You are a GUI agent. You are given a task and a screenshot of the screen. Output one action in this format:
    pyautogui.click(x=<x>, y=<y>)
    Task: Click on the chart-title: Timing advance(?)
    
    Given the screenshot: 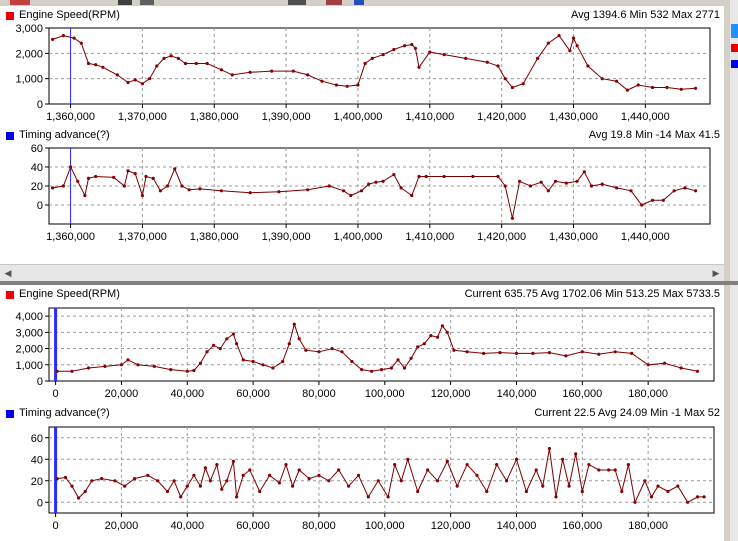 What is the action you would take?
    pyautogui.click(x=64, y=135)
    